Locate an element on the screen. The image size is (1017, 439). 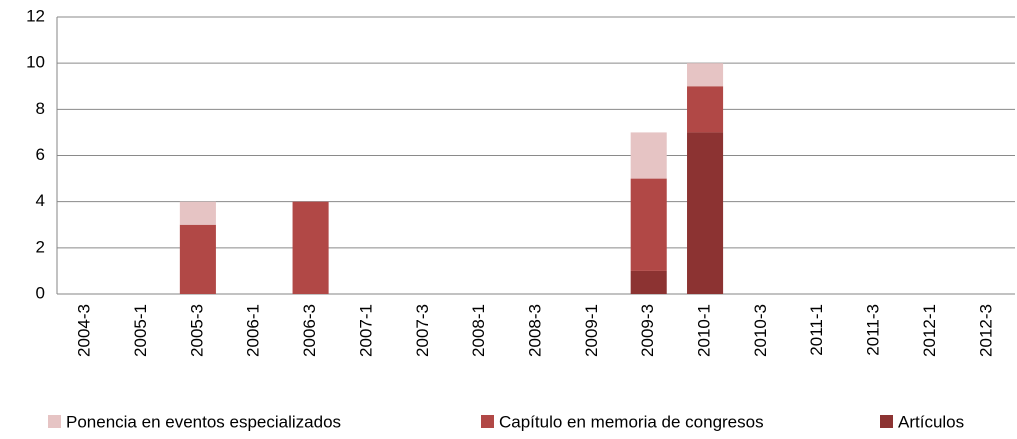
x-tick-label: 2012-3 is located at coordinates (985, 330).